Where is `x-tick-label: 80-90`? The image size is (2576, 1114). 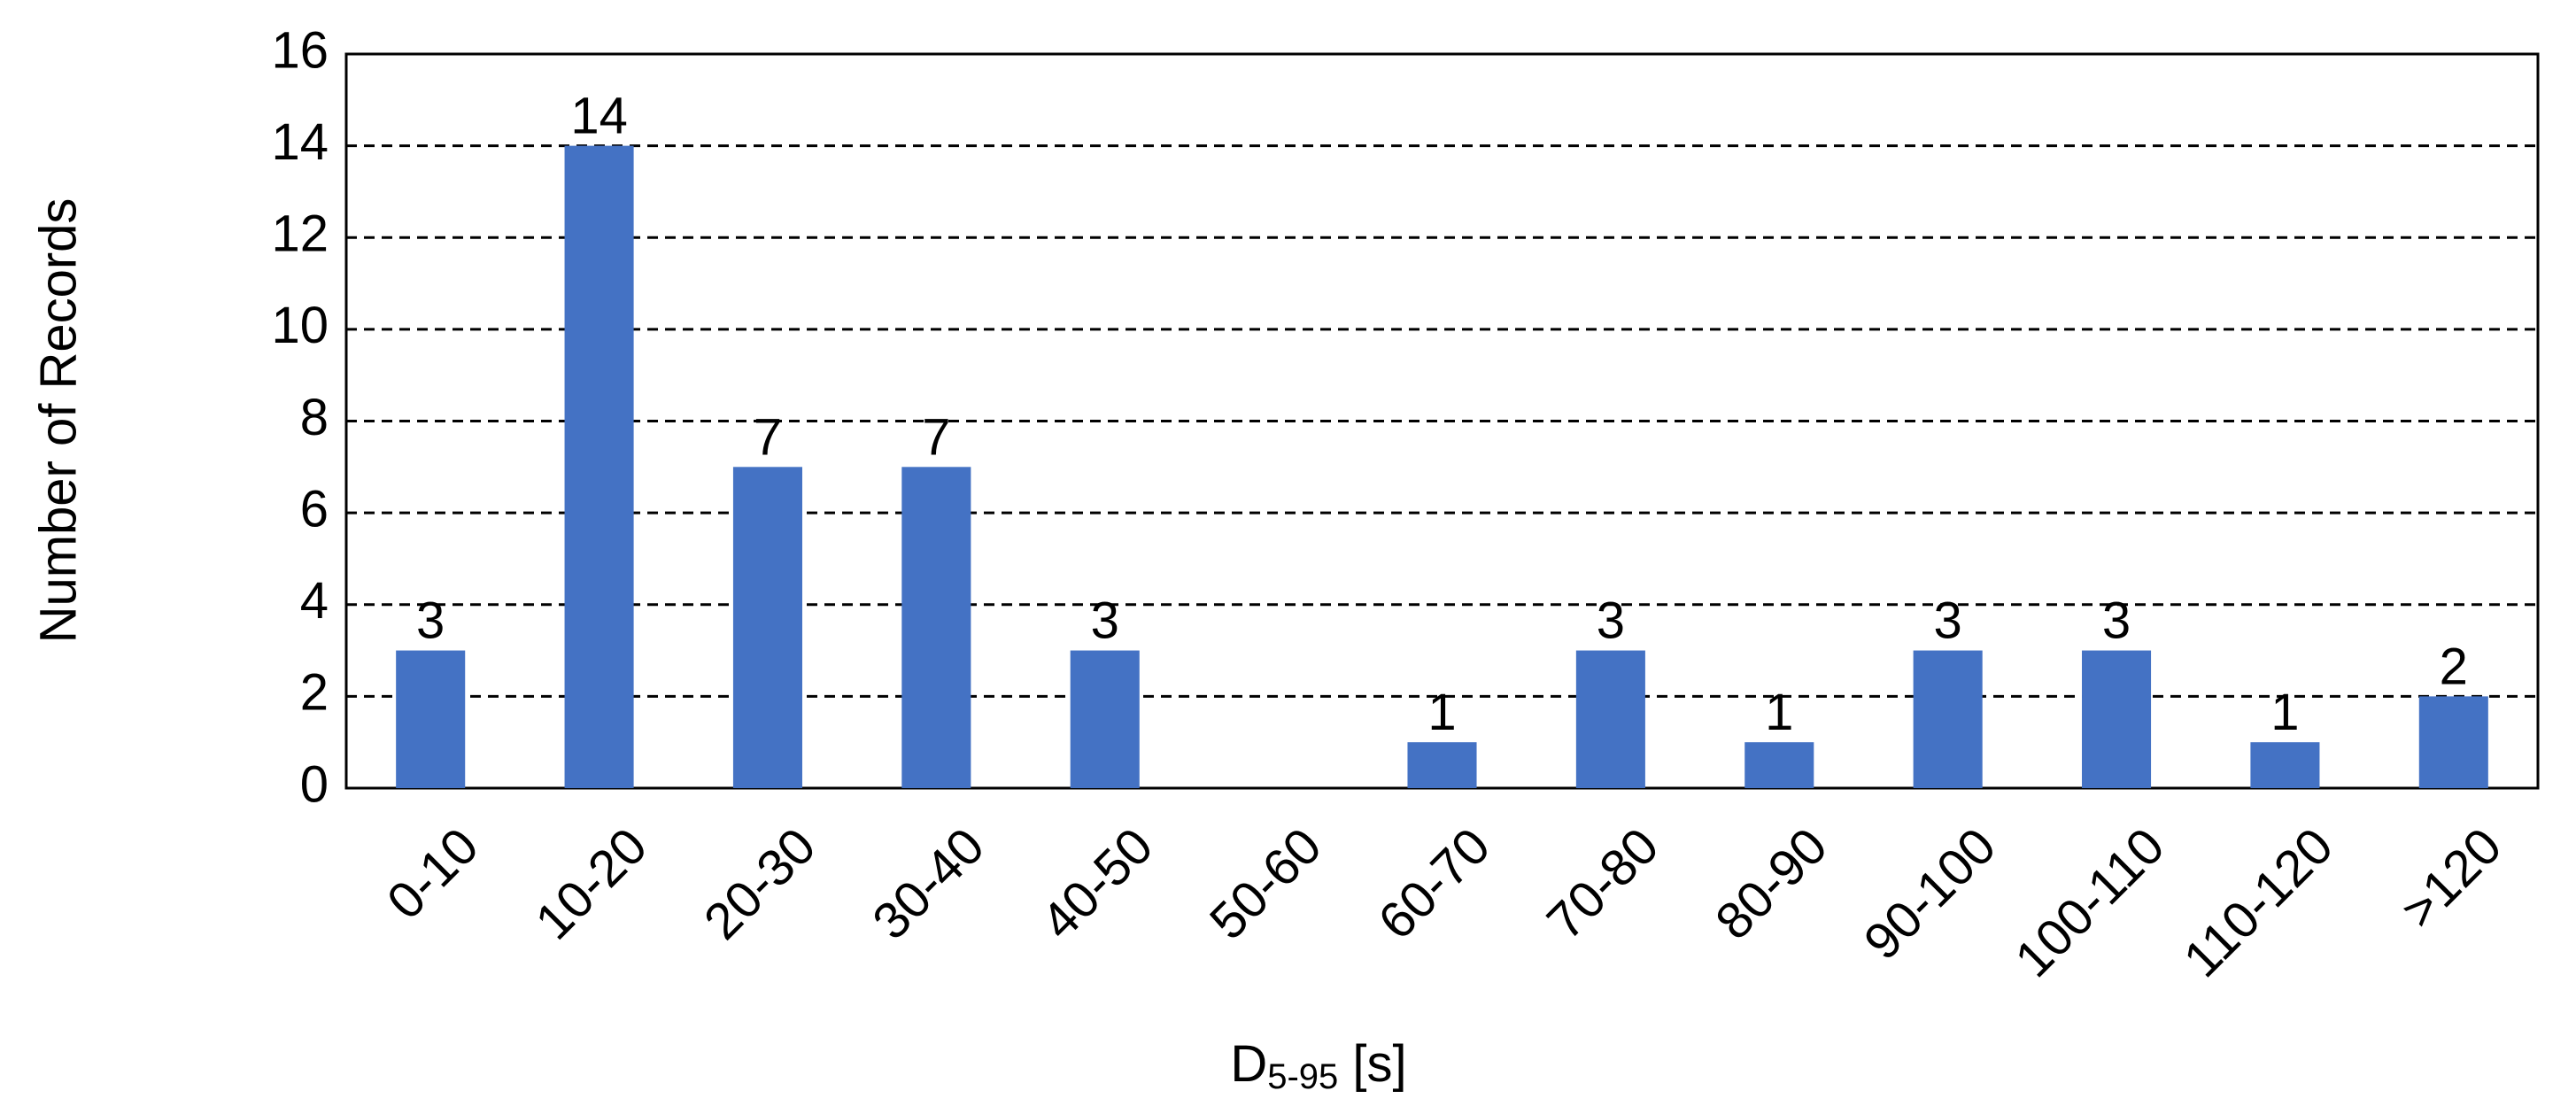
x-tick-label: 80-90 is located at coordinates (1771, 884).